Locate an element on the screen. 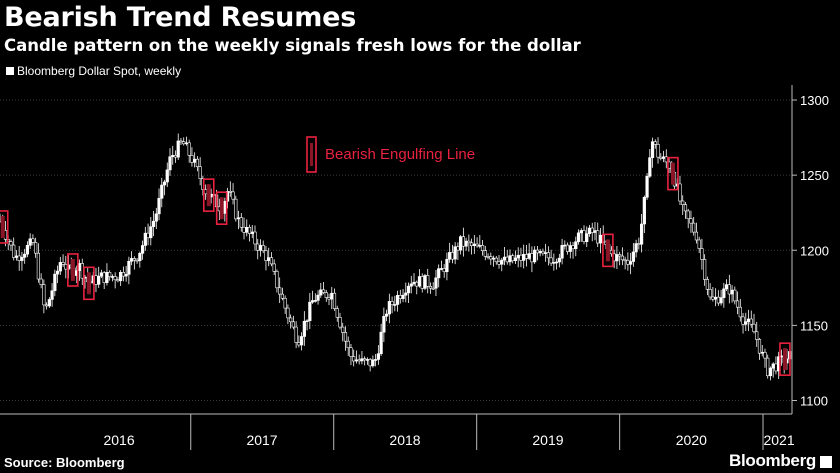  x-tick-label-2018: 2018 is located at coordinates (404, 440).